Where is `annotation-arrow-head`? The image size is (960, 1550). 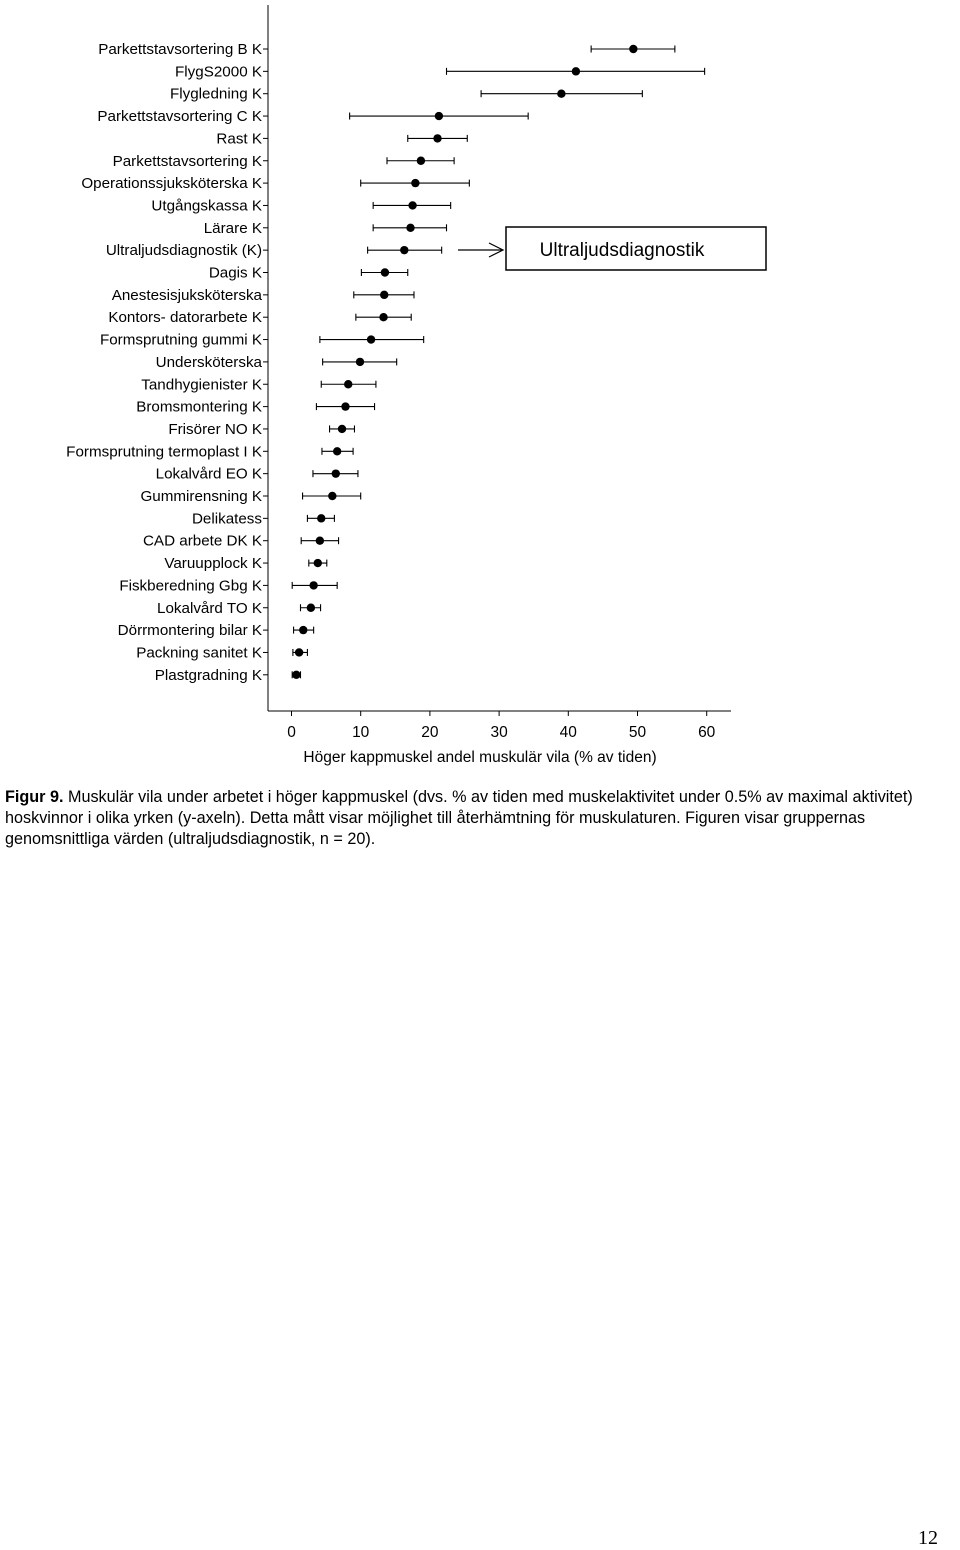 annotation-arrow-head is located at coordinates (496, 250).